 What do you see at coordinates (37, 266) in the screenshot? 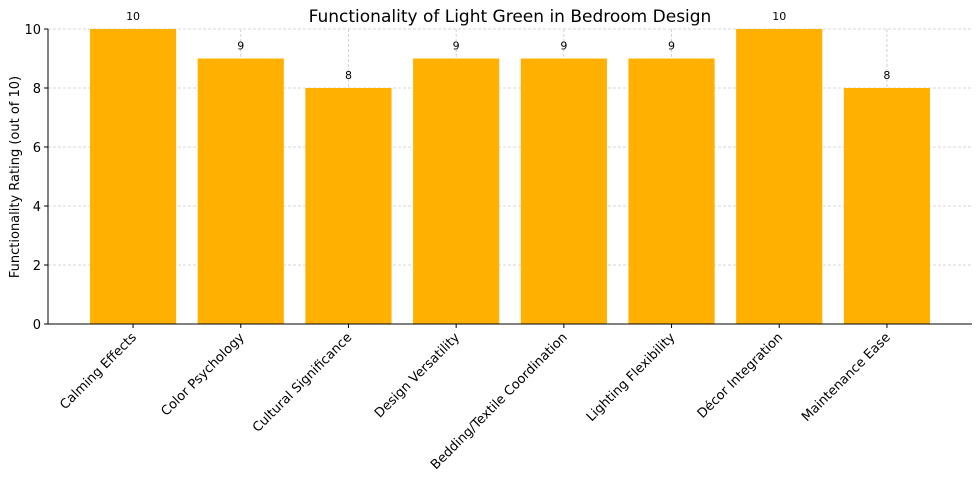
I see `y-tick-label: 2` at bounding box center [37, 266].